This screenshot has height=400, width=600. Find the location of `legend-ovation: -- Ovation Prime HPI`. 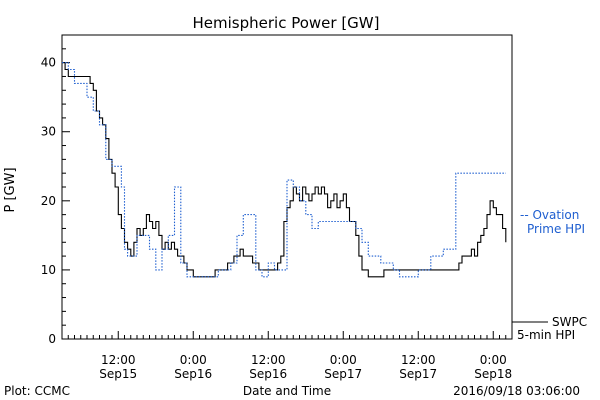

legend-ovation: -- Ovation Prime HPI is located at coordinates (552, 222).